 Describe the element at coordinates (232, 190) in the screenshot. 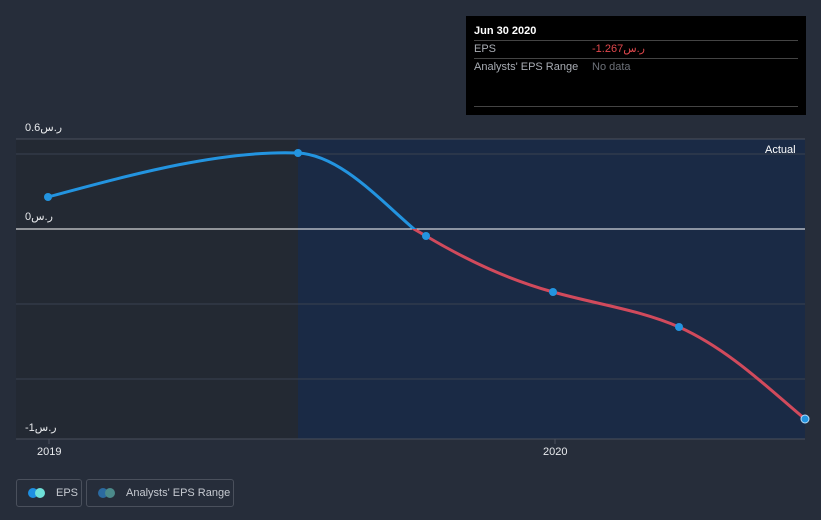

I see `eps-line-positive` at that location.